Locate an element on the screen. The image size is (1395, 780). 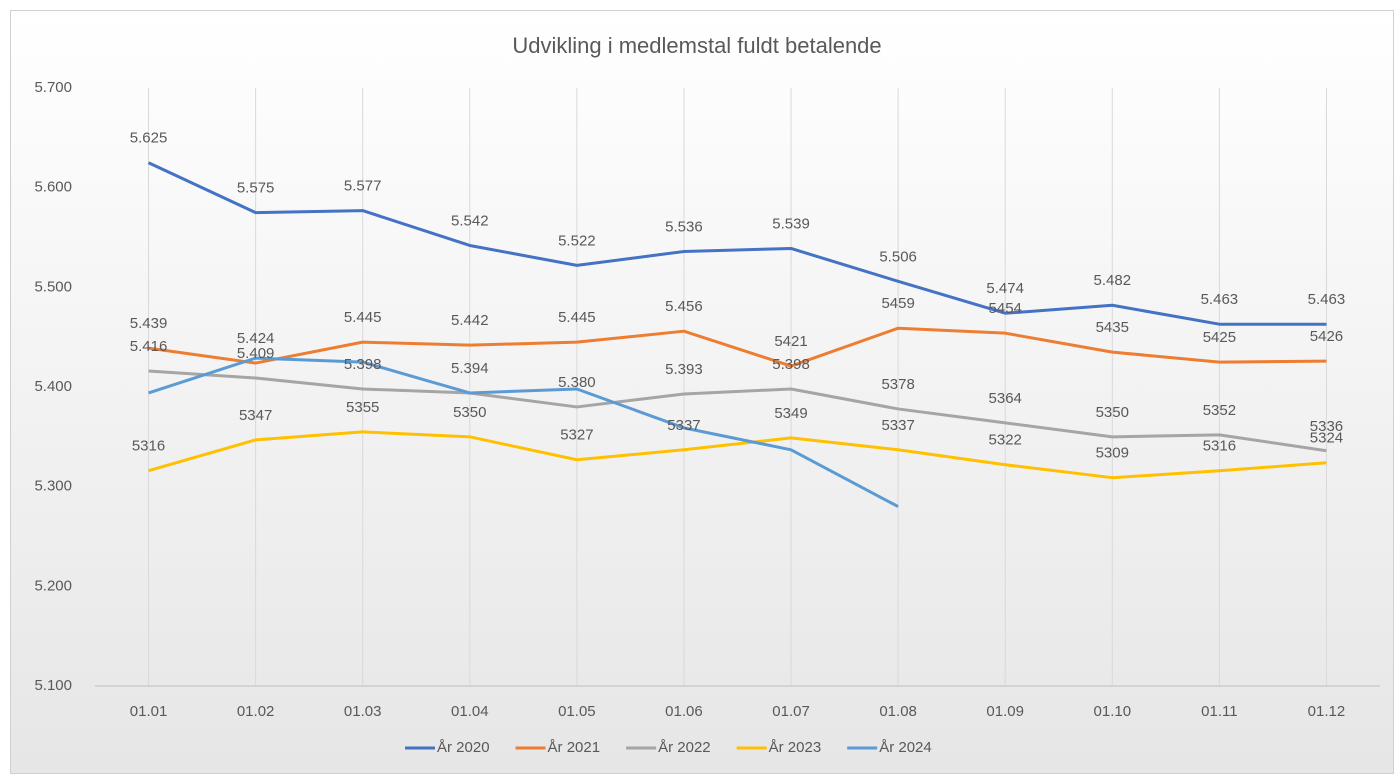
y-tick-label: 5.400 is located at coordinates (53, 386).